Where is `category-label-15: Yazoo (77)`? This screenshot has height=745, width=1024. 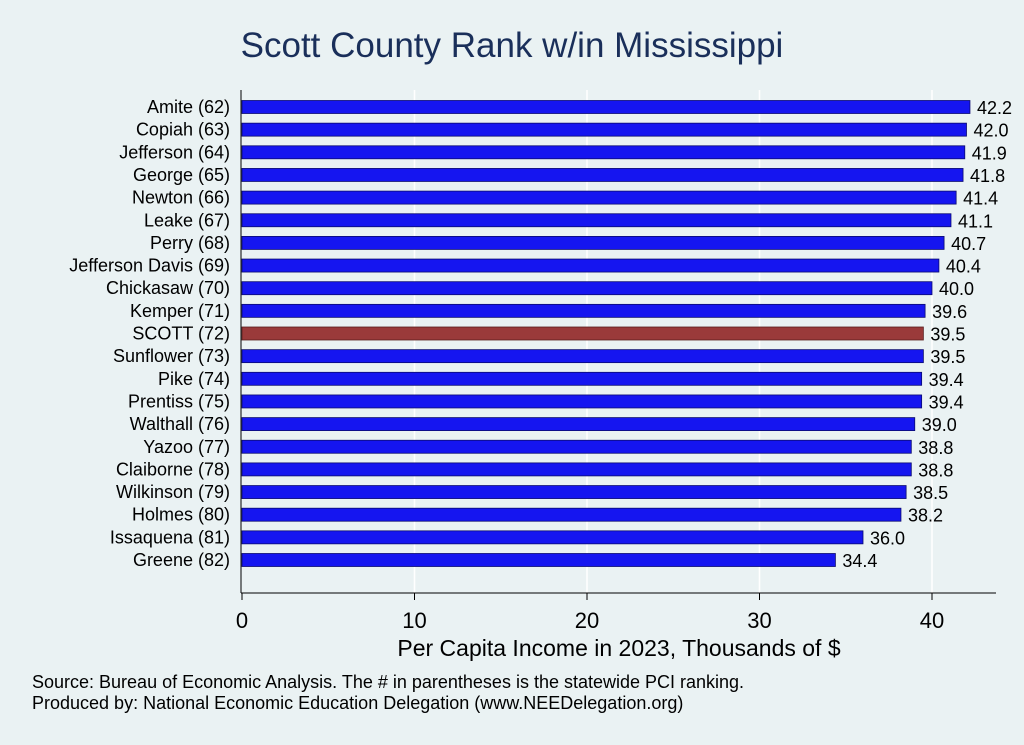
category-label-15: Yazoo (77) is located at coordinates (186, 447).